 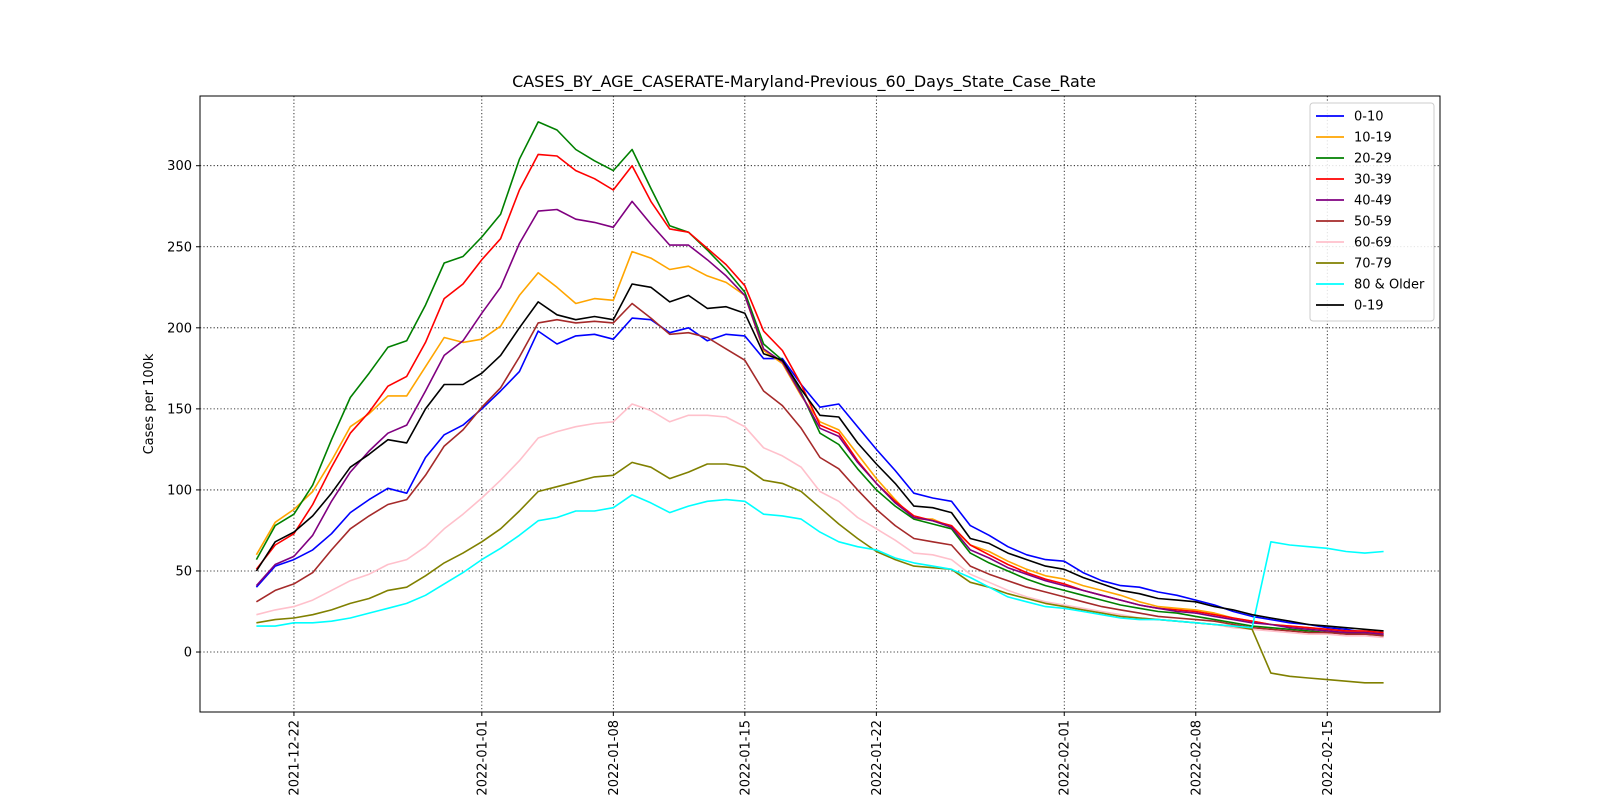 What do you see at coordinates (1373, 201) in the screenshot?
I see `legend-label: 40-49` at bounding box center [1373, 201].